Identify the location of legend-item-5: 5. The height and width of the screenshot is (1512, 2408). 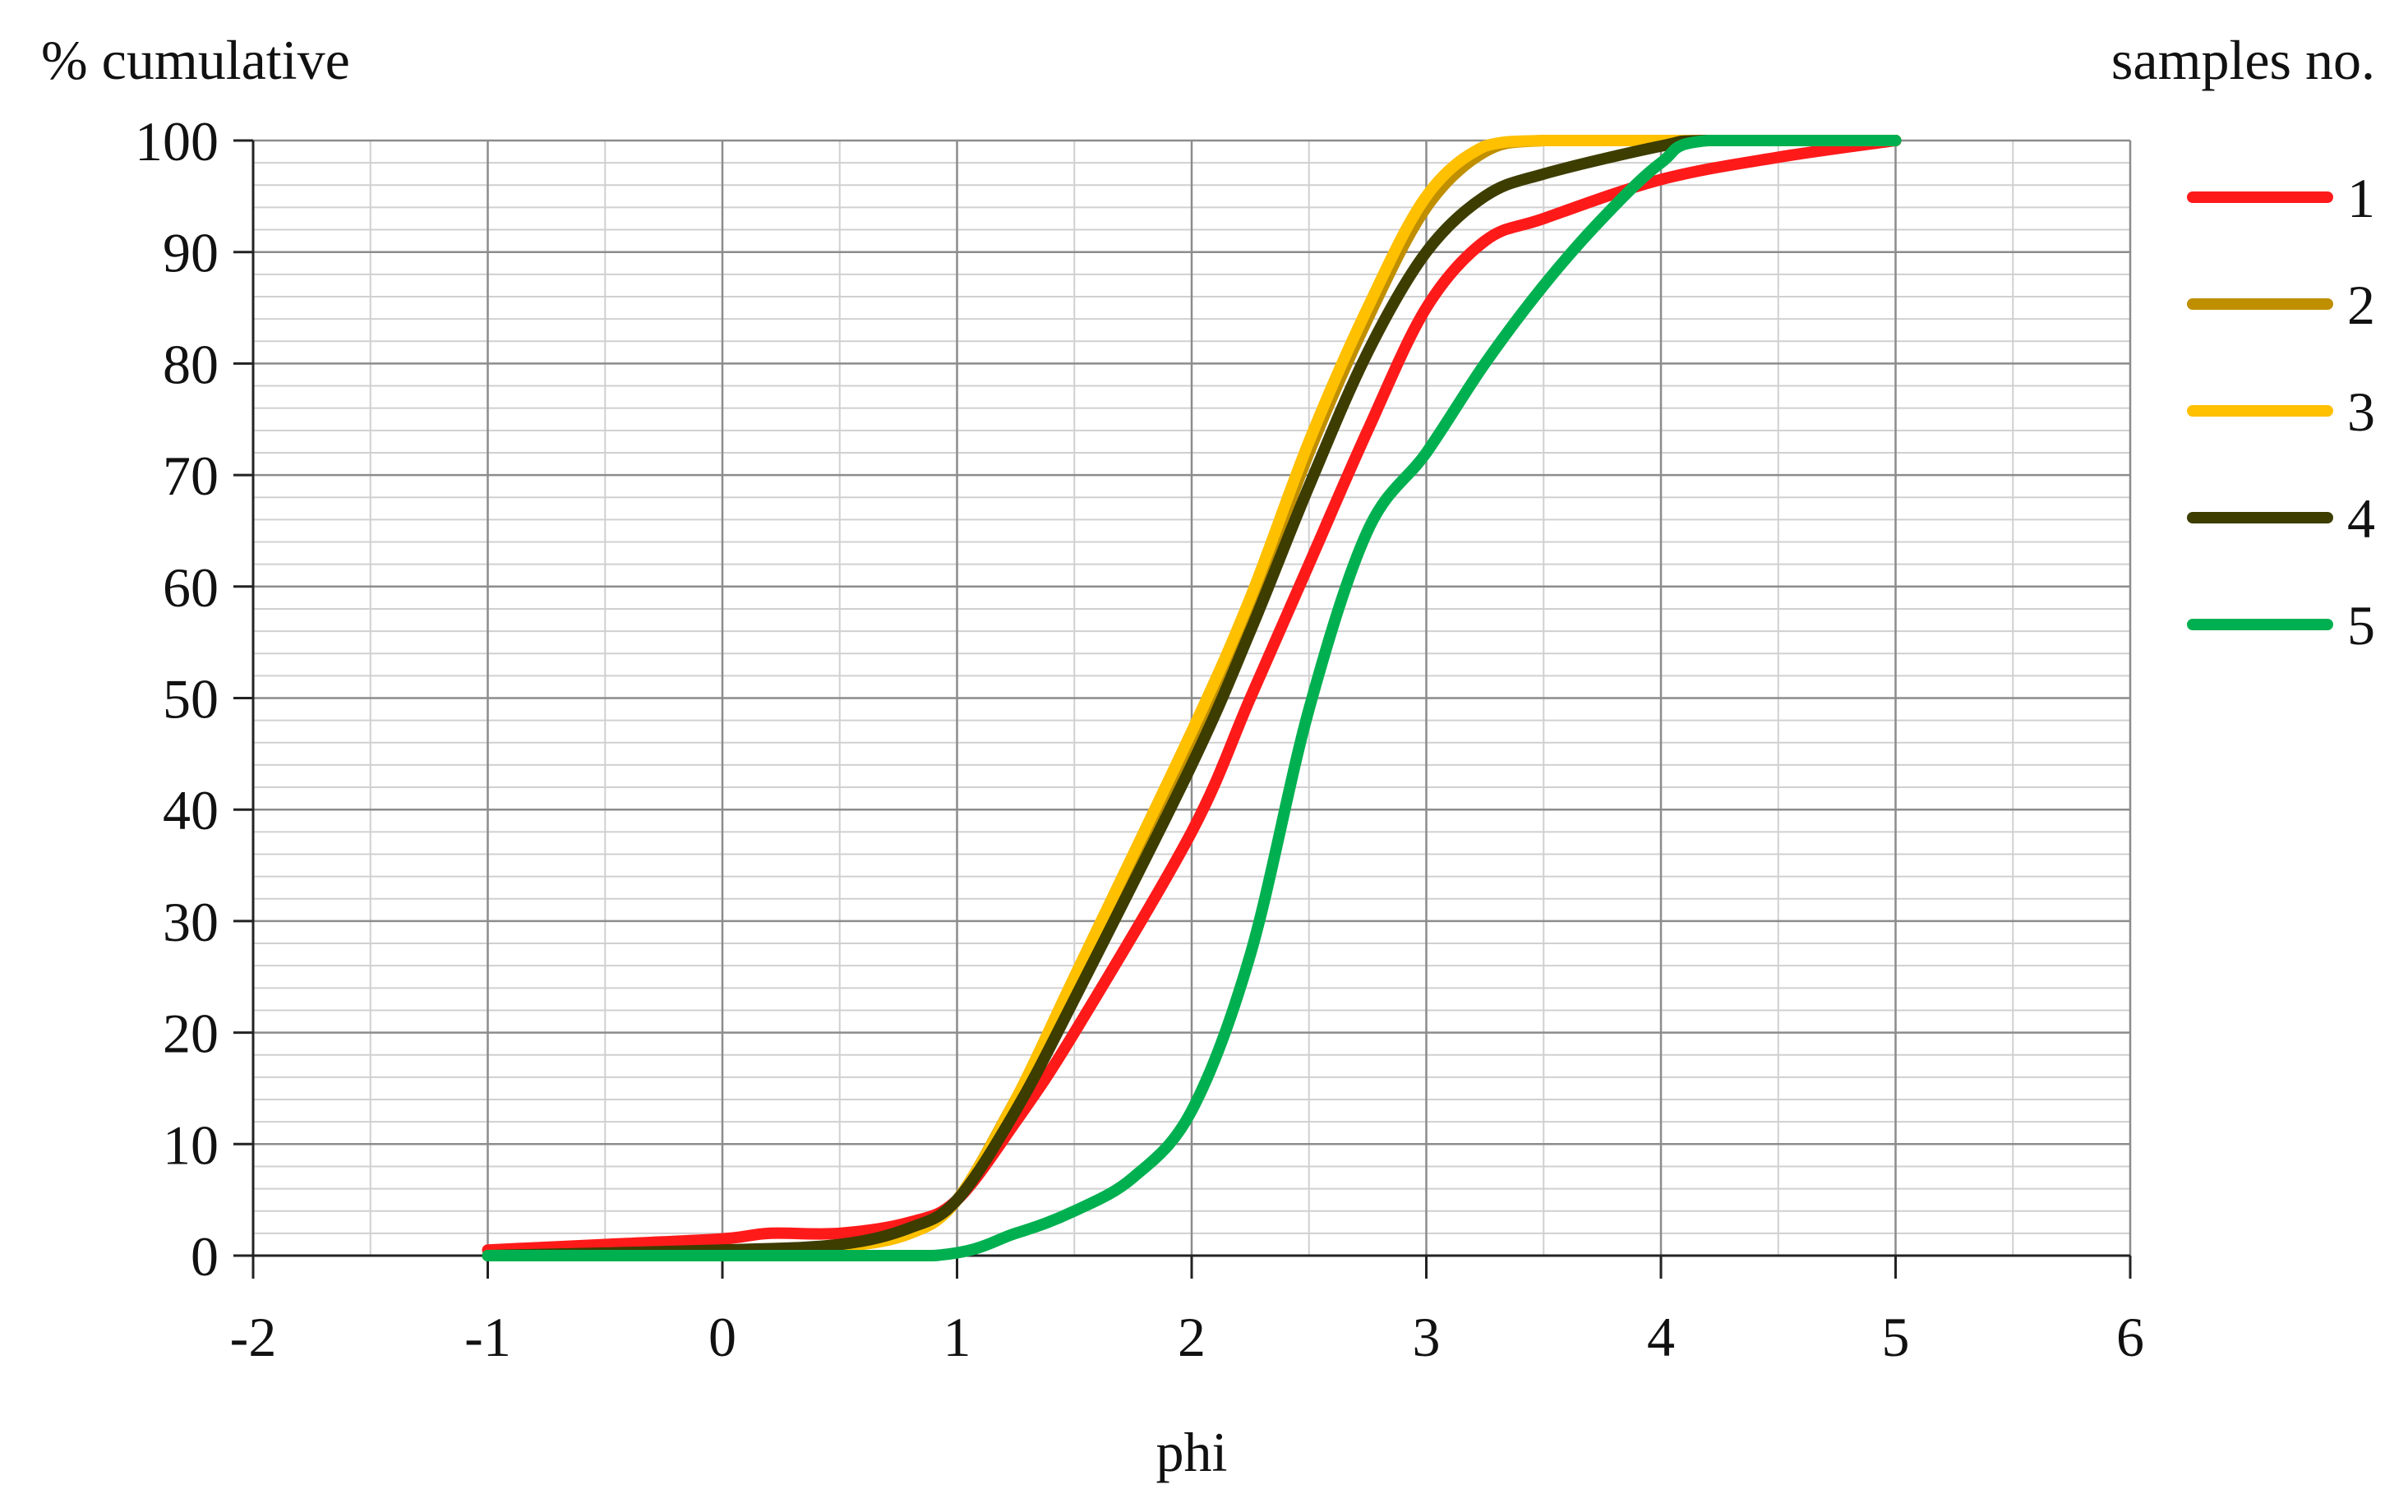
(2281, 626).